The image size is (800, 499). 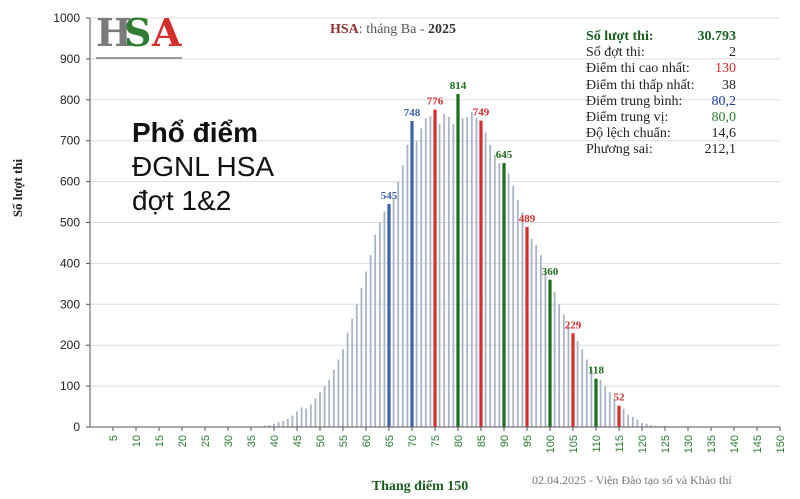 I want to click on title-sep: :, so click(x=360, y=29).